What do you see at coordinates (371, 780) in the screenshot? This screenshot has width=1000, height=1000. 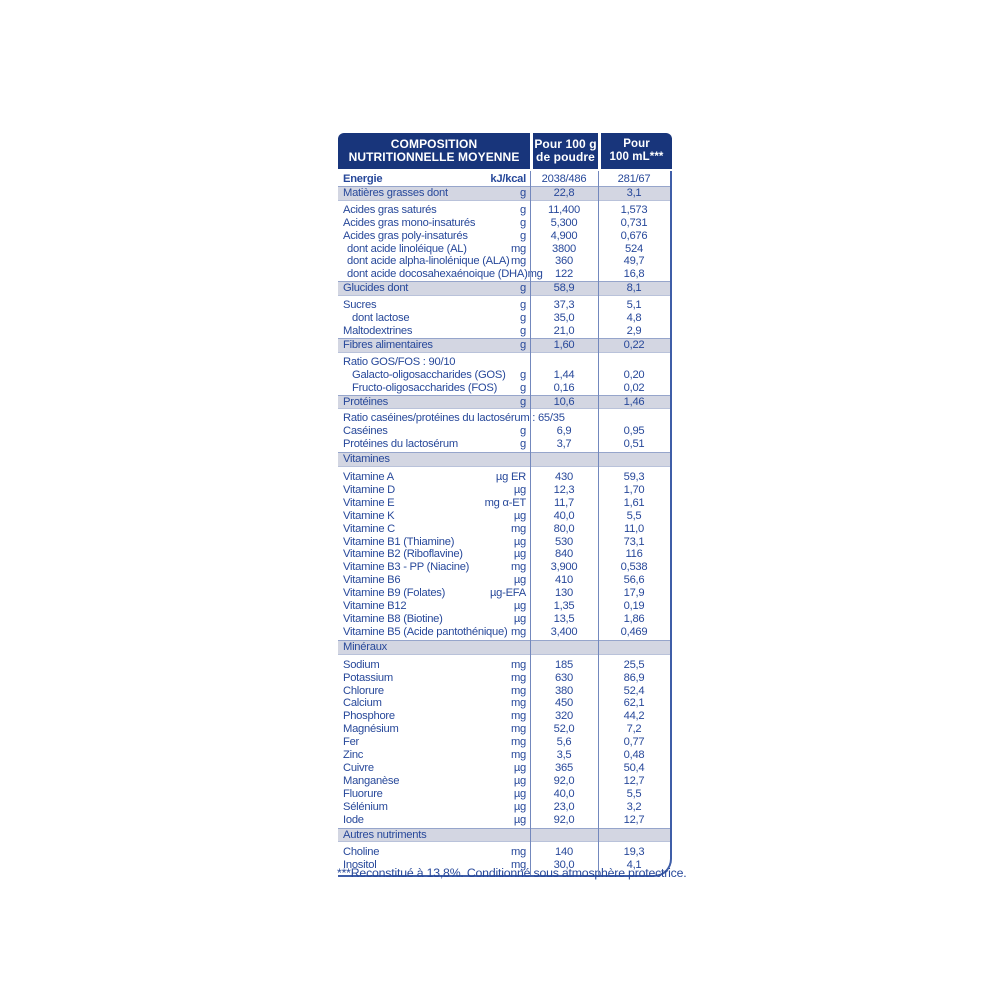 I see `row-label: Manganèse` at bounding box center [371, 780].